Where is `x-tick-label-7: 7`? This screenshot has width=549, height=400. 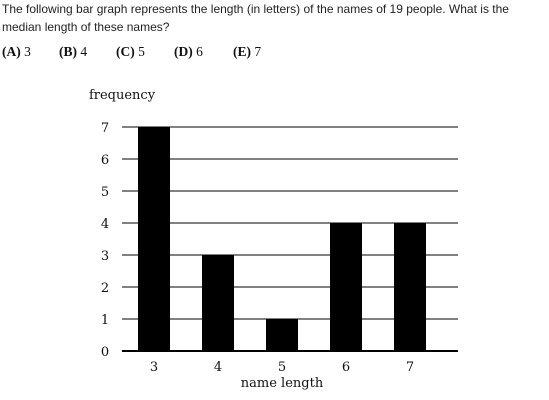 x-tick-label-7: 7 is located at coordinates (410, 367).